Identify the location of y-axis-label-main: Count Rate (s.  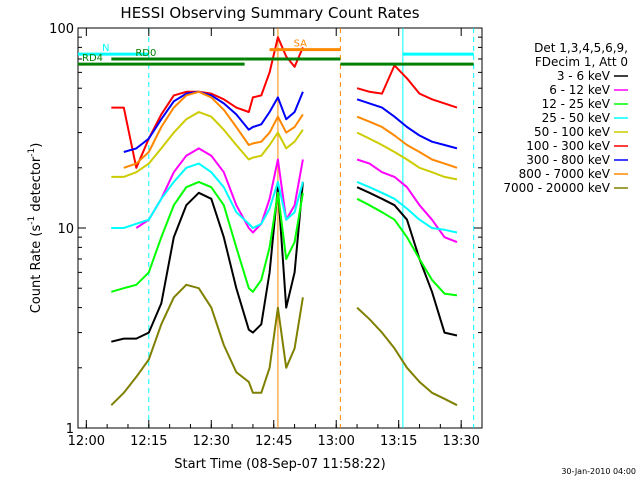
(36, 269).